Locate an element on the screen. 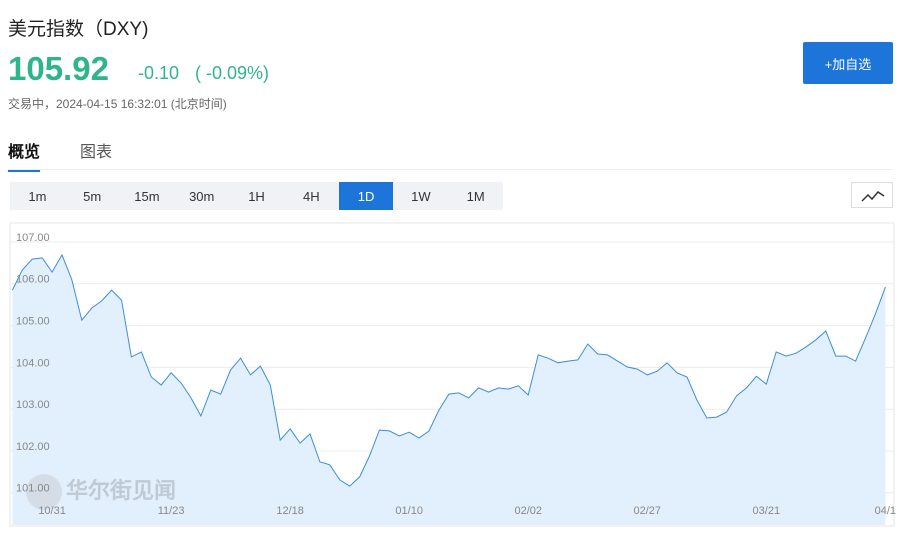  interval-button: 1H is located at coordinates (256, 196).